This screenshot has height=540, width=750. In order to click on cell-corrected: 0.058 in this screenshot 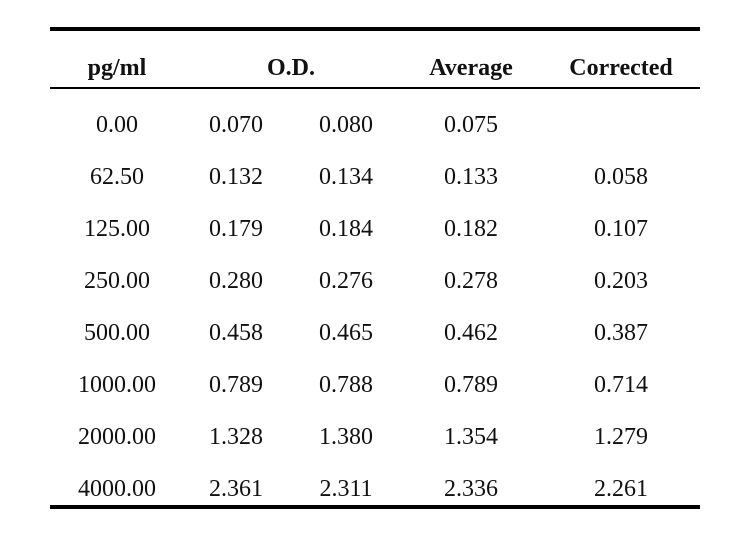, I will do `click(621, 177)`.